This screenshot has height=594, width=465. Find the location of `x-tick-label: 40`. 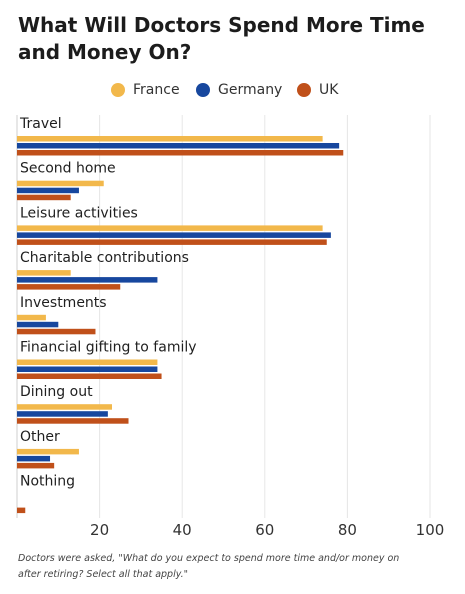

x-tick-label: 40 is located at coordinates (182, 530).